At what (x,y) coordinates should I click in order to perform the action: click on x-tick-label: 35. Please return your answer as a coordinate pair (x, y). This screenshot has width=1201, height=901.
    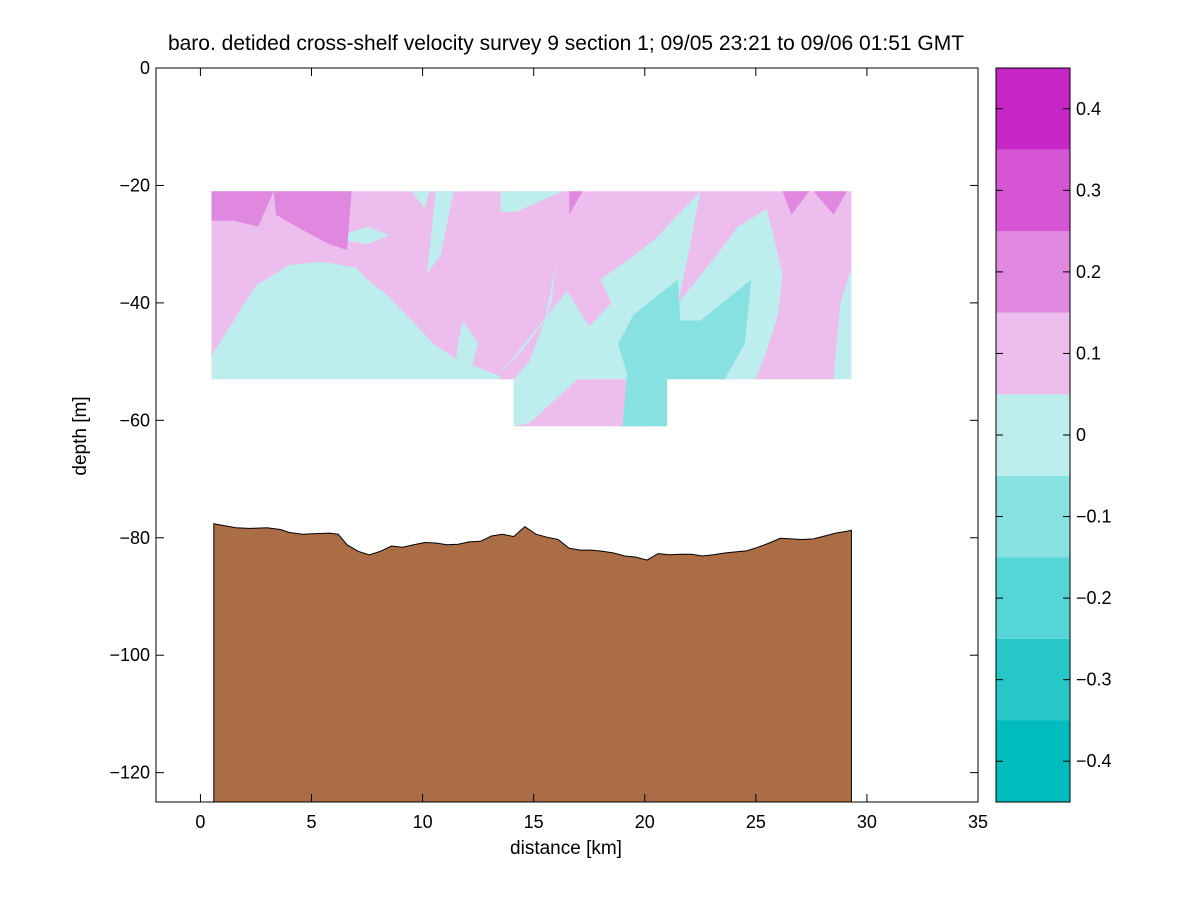
    Looking at the image, I should click on (978, 822).